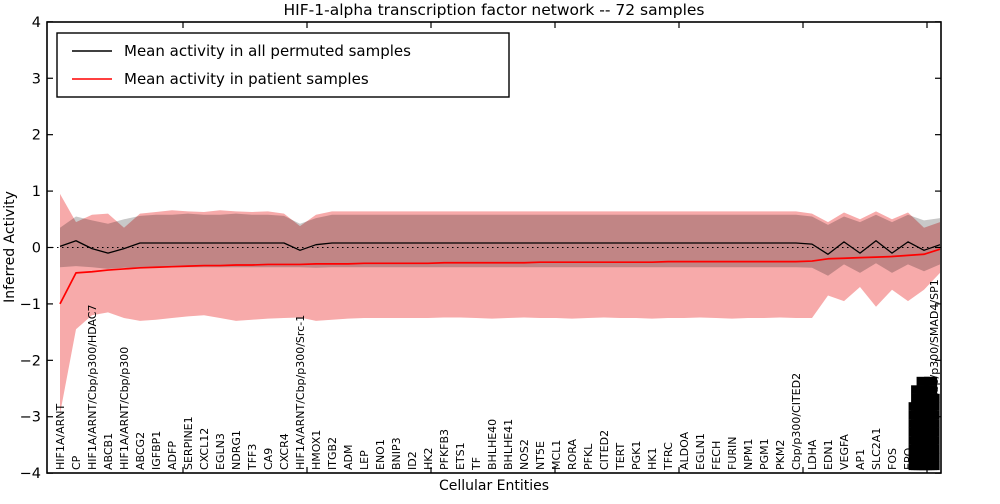 This screenshot has width=1000, height=504. I want to click on x-tick-label: NT5E, so click(540, 455).